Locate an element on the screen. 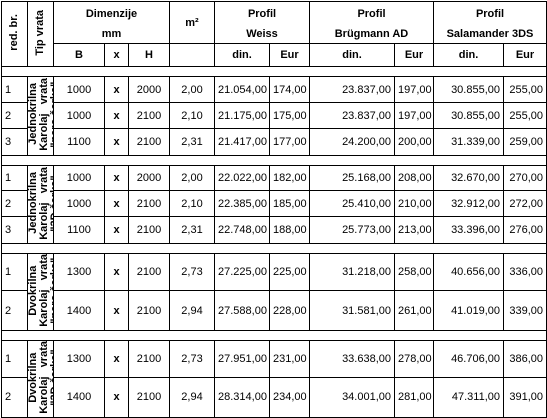 This screenshot has width=547, height=418. cell: 197,00 is located at coordinates (414, 89).